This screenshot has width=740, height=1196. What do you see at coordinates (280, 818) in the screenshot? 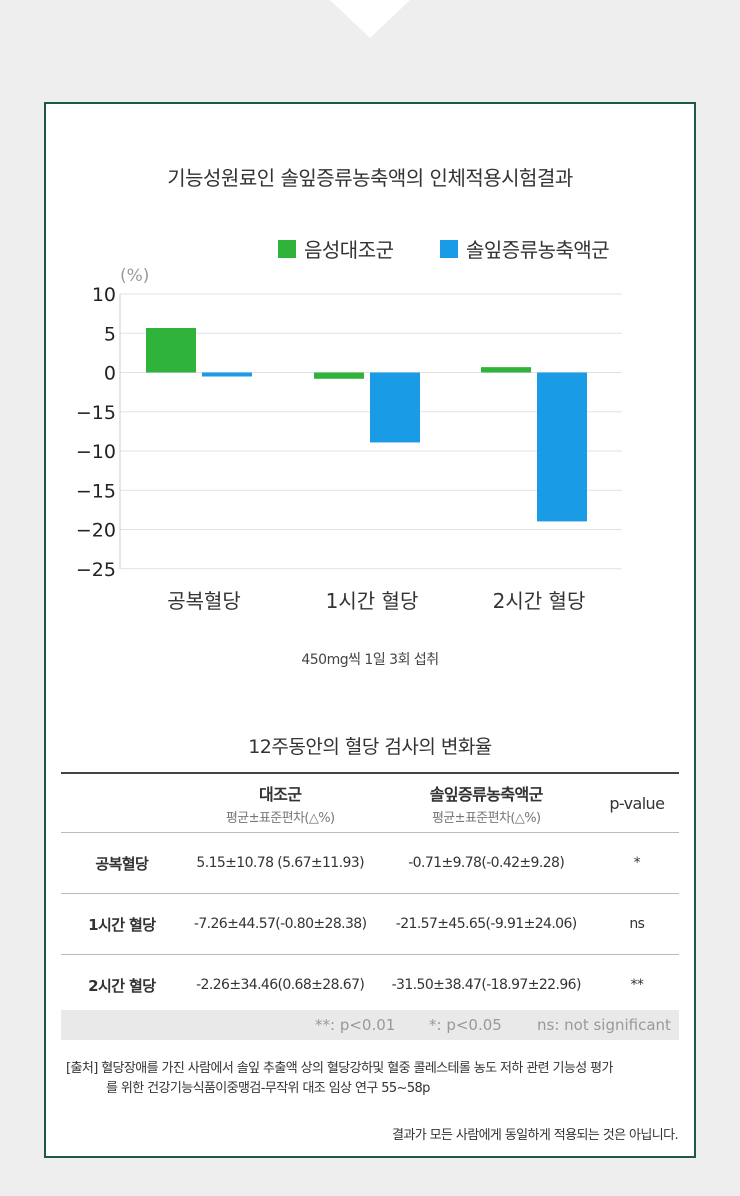
I see `header-control-sub: 평균±표준편차(△%)` at bounding box center [280, 818].